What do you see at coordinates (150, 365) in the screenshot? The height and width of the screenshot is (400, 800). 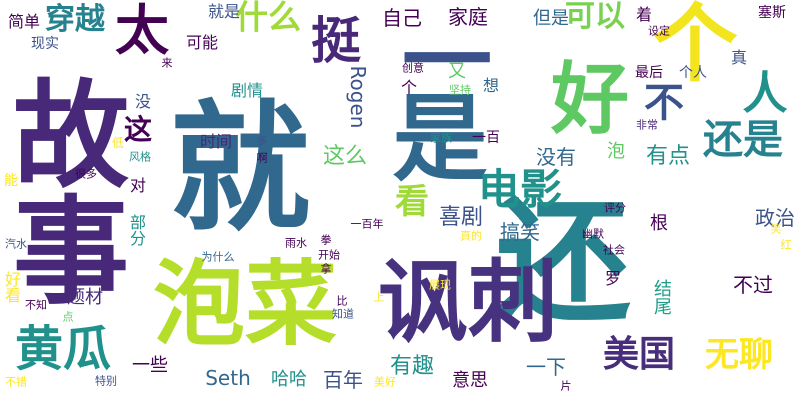 I see `cloud-word: 一些` at bounding box center [150, 365].